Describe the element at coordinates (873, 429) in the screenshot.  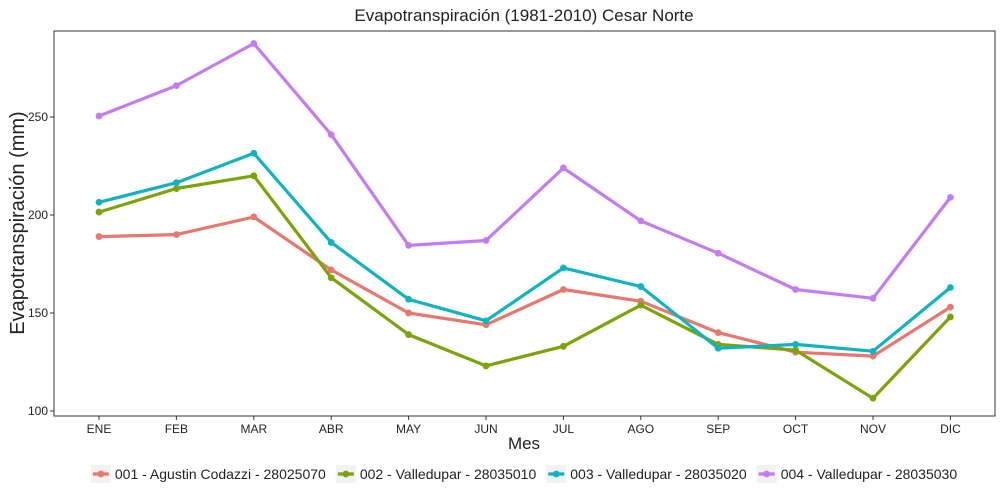
I see `x-tick-label: NOV` at that location.